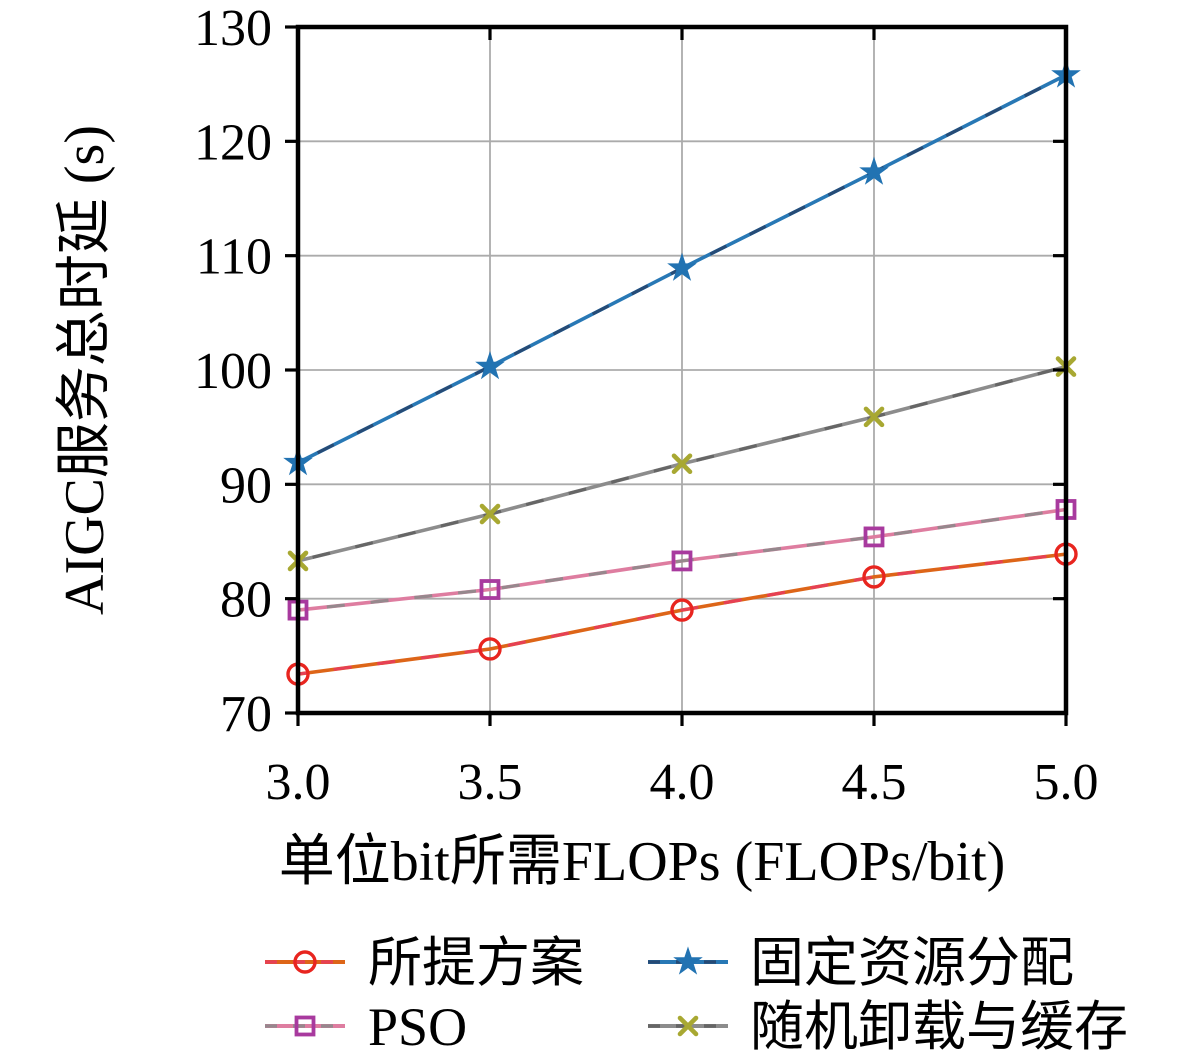  I want to click on legend-item: 所提方案, so click(424, 963).